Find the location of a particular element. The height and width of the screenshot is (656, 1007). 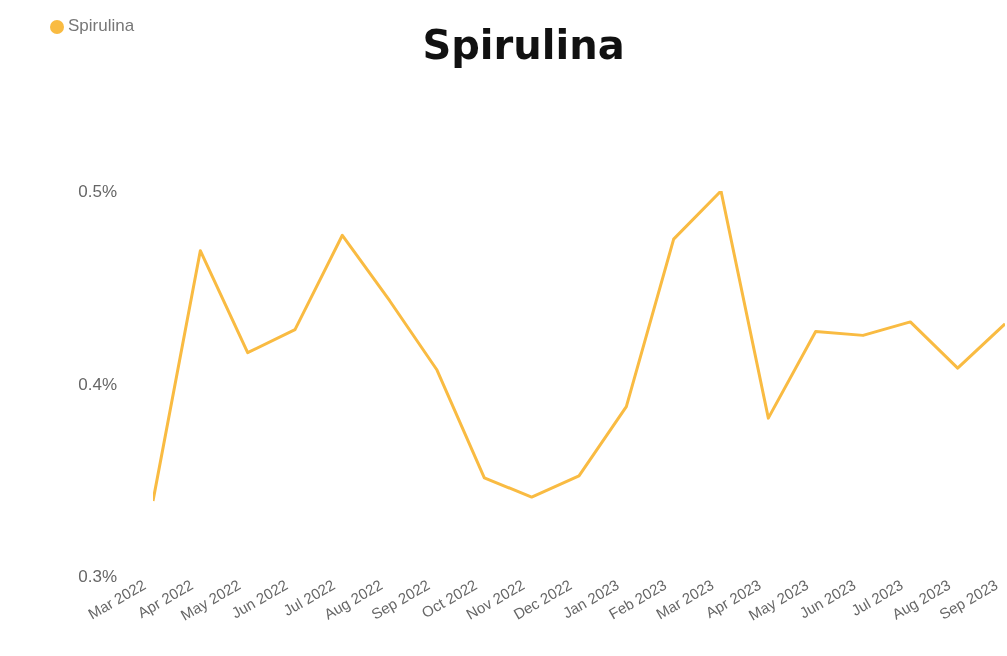

y-tick-label: 0.4% is located at coordinates (97, 384).